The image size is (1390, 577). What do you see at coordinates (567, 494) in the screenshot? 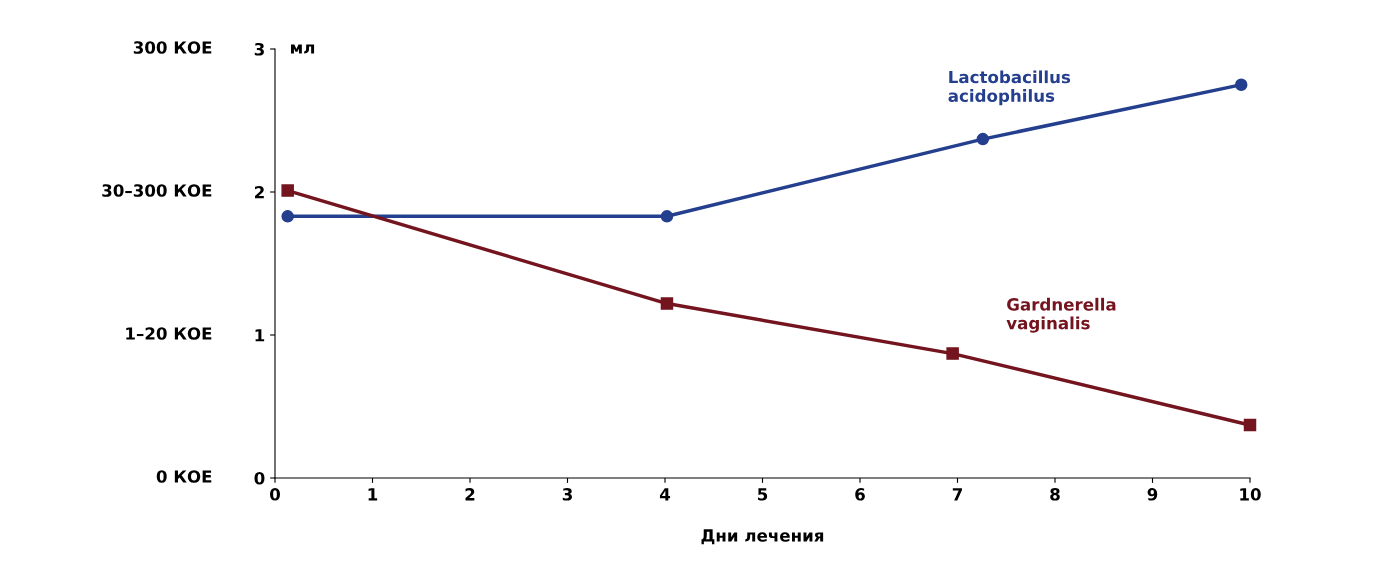
I see `x-tick-label: 3` at bounding box center [567, 494].